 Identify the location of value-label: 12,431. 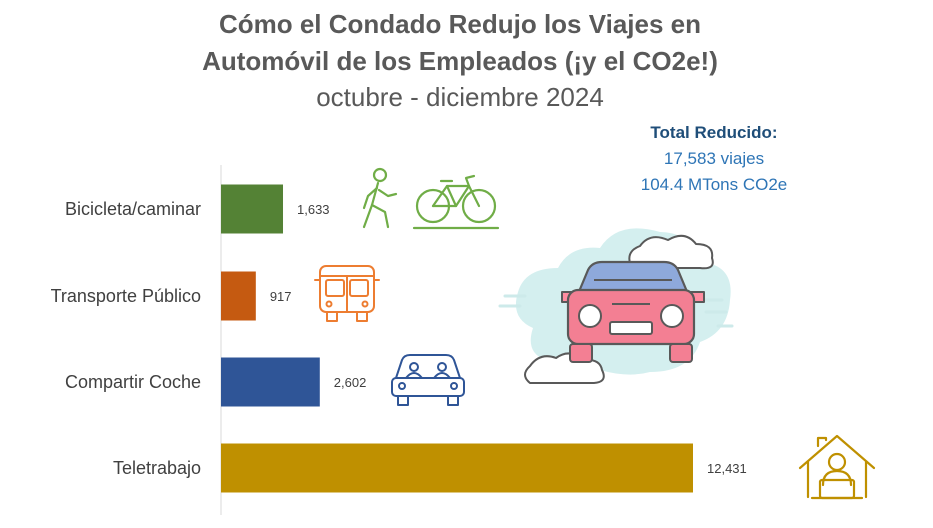
(727, 468).